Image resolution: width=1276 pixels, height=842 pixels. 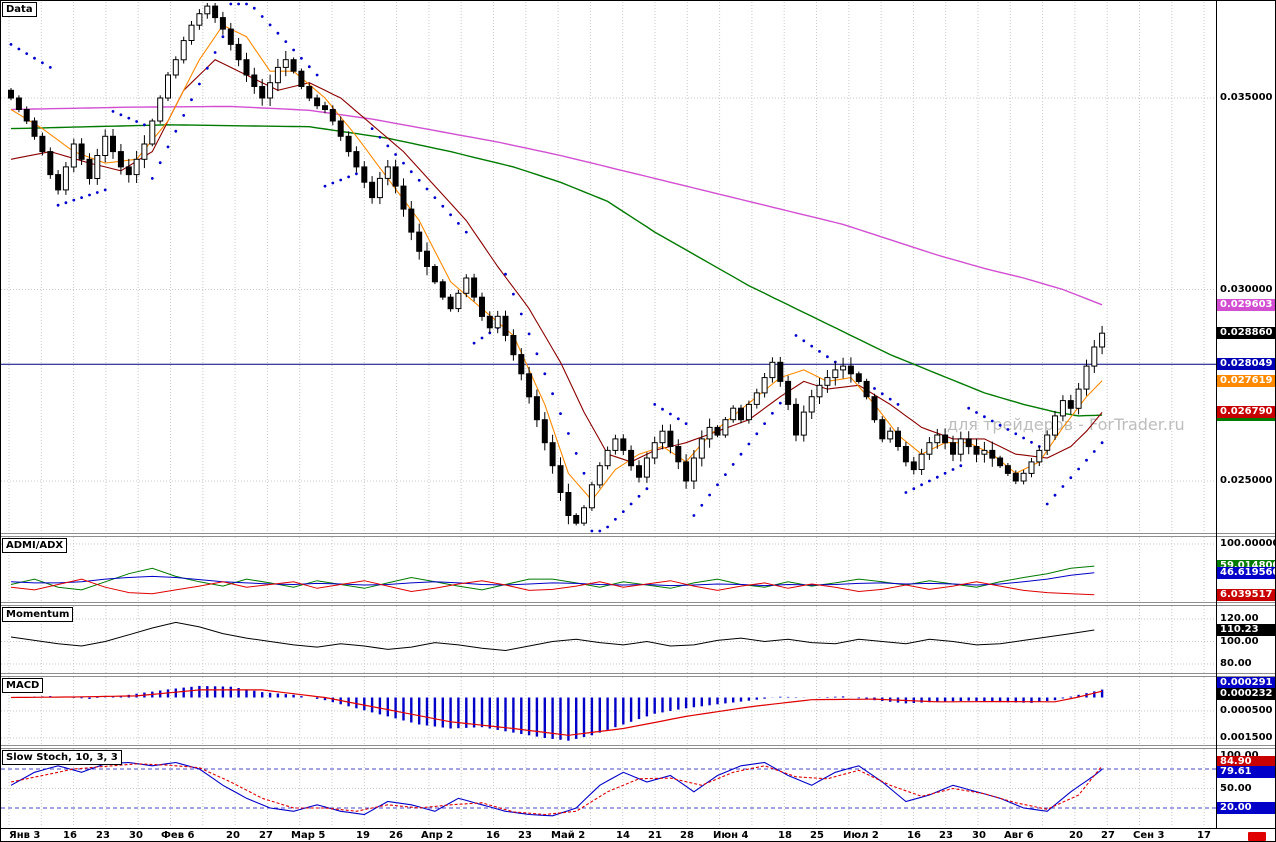 What do you see at coordinates (817, 835) in the screenshot?
I see `time-axis-label: 25` at bounding box center [817, 835].